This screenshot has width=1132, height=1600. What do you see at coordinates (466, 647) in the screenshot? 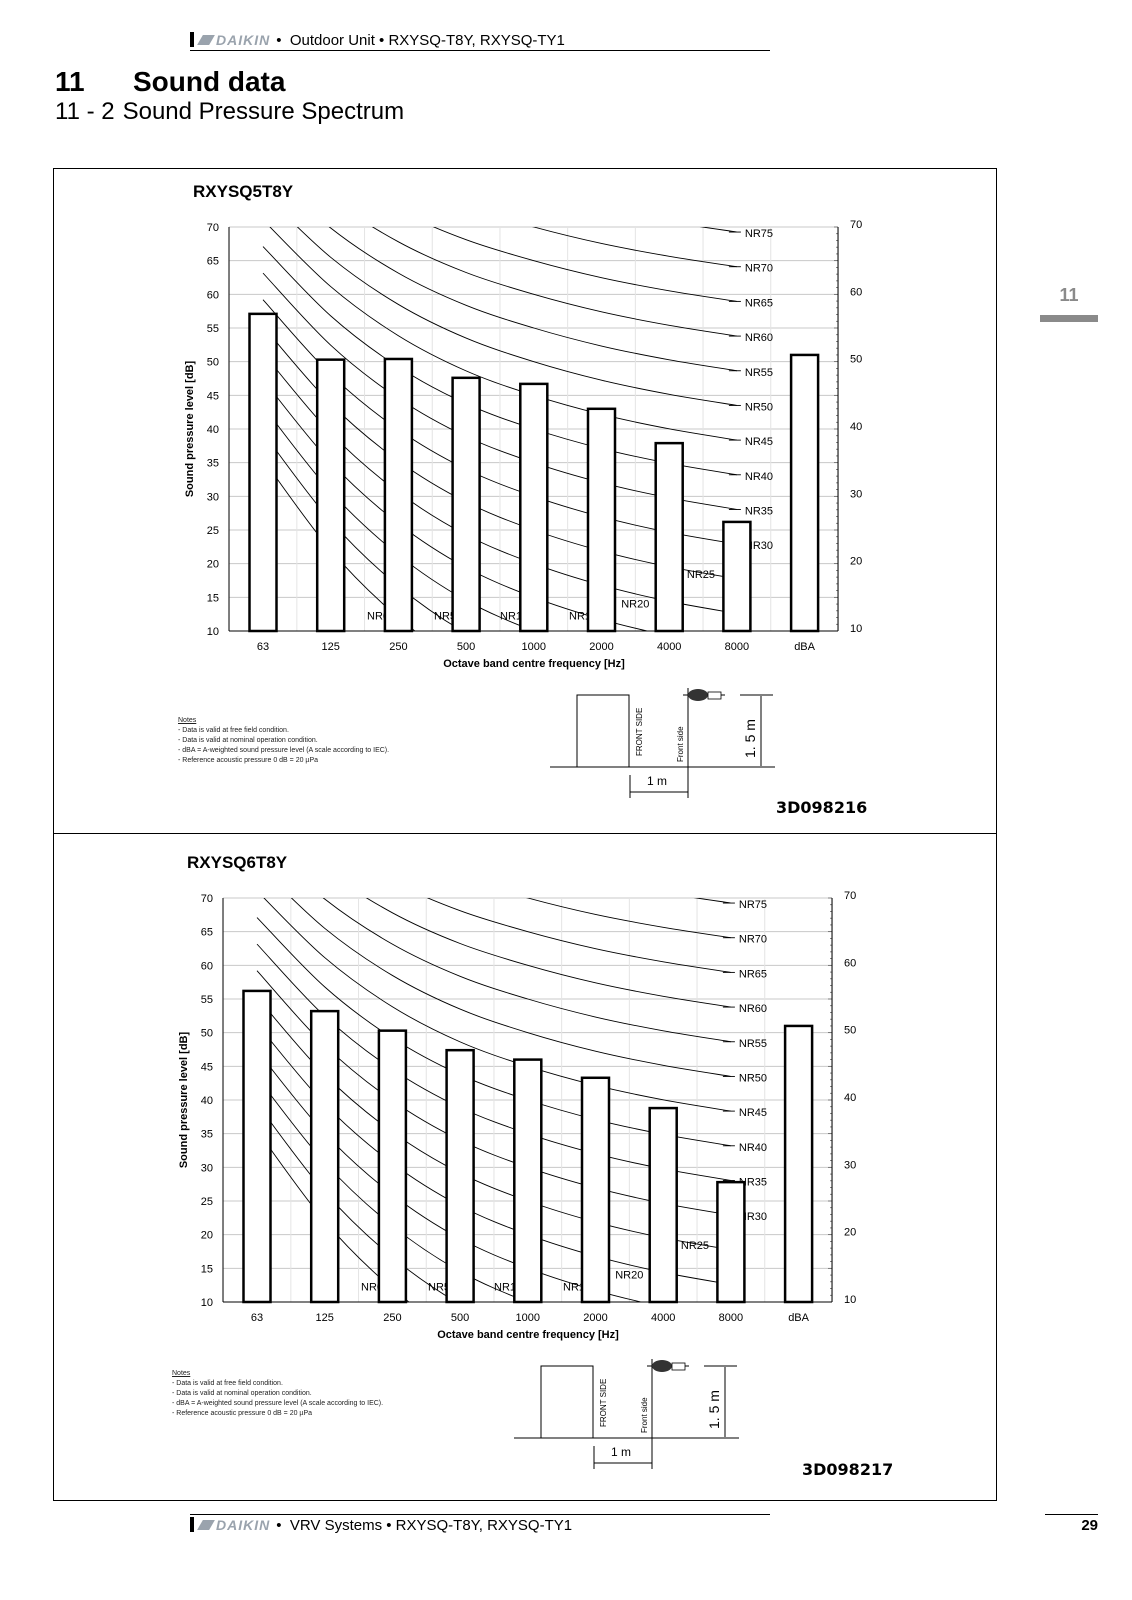
I see `x-tick-label: 500` at bounding box center [466, 647].